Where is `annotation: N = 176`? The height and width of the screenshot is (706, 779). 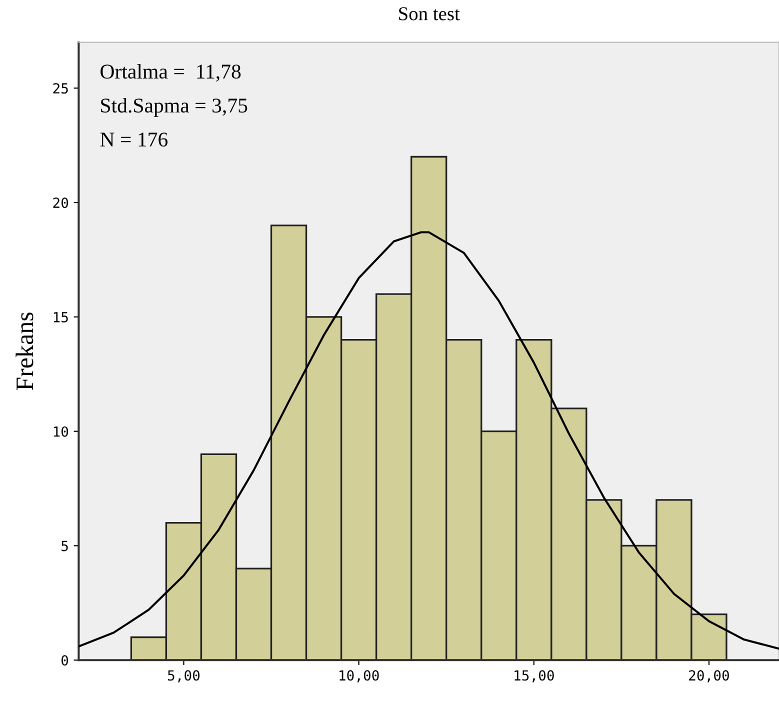 annotation: N = 176 is located at coordinates (134, 139).